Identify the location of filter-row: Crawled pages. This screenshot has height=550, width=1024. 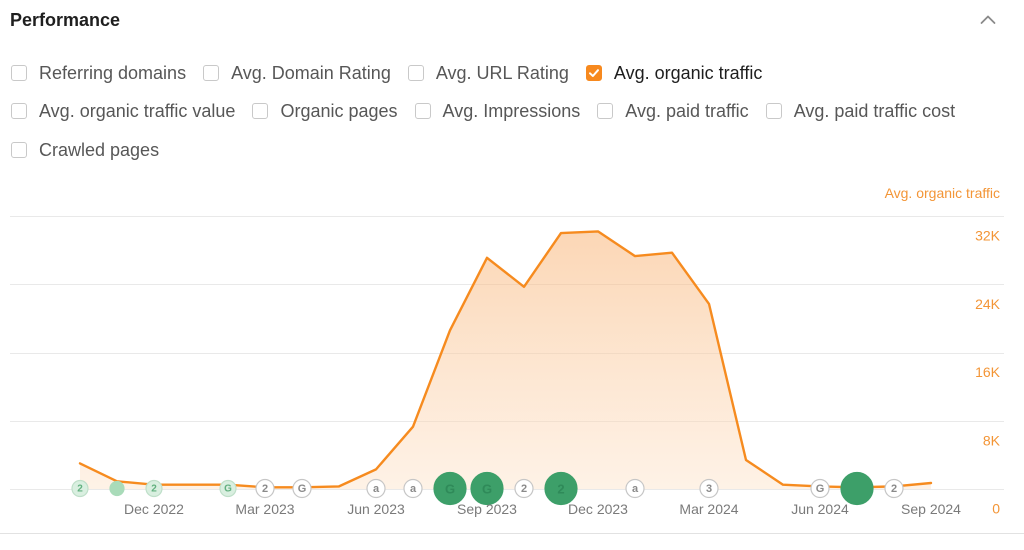
(93, 150).